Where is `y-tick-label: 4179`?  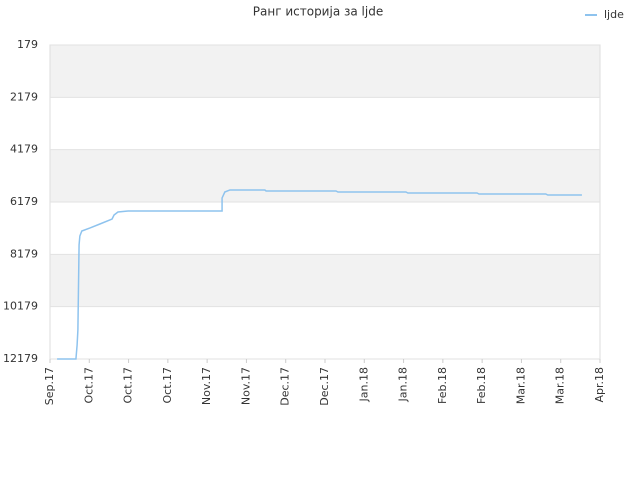 y-tick-label: 4179 is located at coordinates (24, 149).